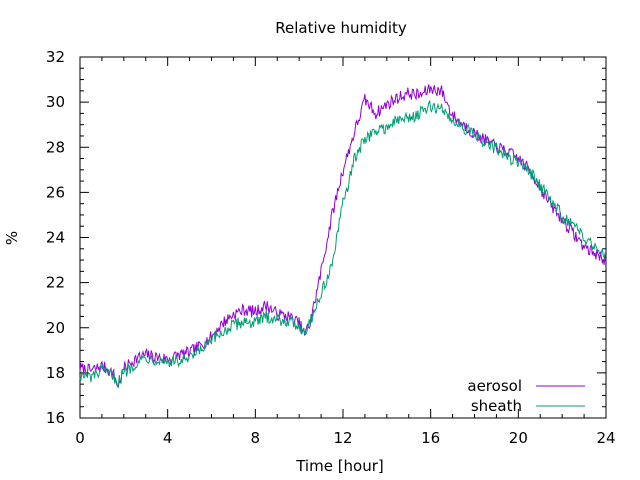 This screenshot has width=640, height=480. I want to click on chart-title: Relative humidity, so click(341, 28).